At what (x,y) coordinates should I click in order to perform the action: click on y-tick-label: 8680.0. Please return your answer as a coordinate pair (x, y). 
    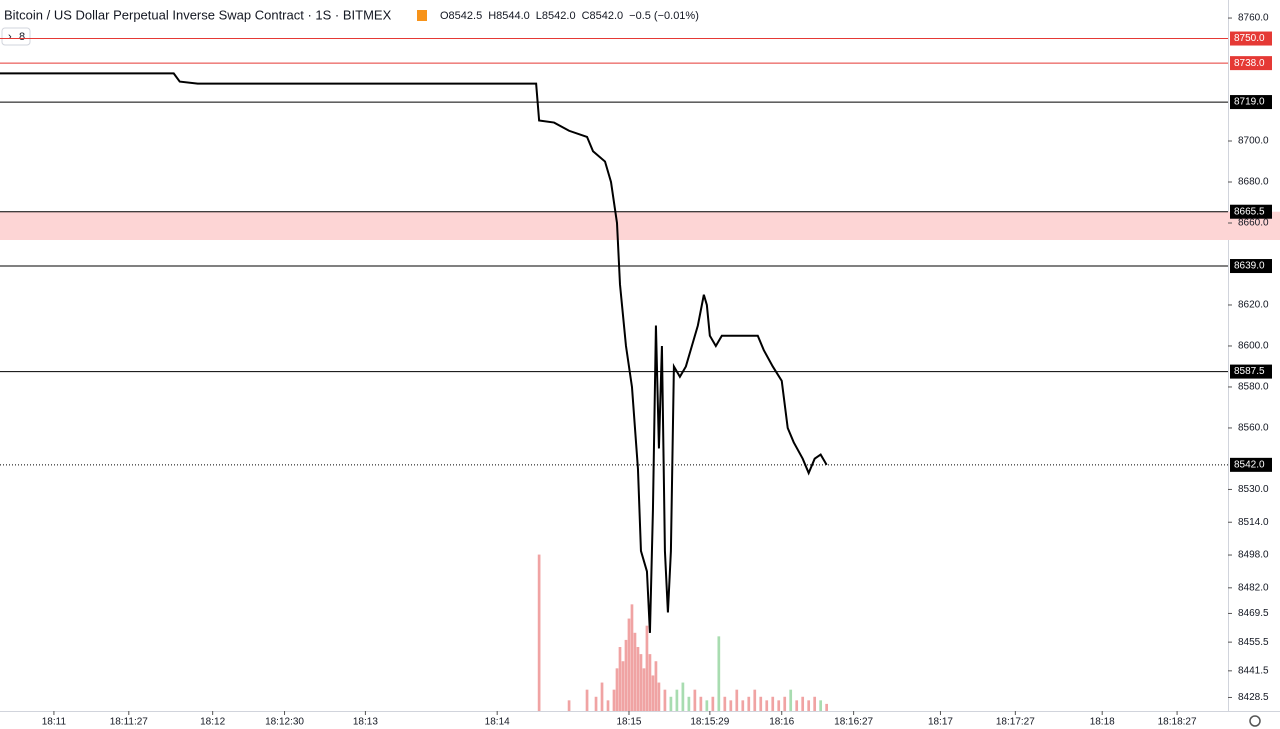
    Looking at the image, I should click on (1253, 182).